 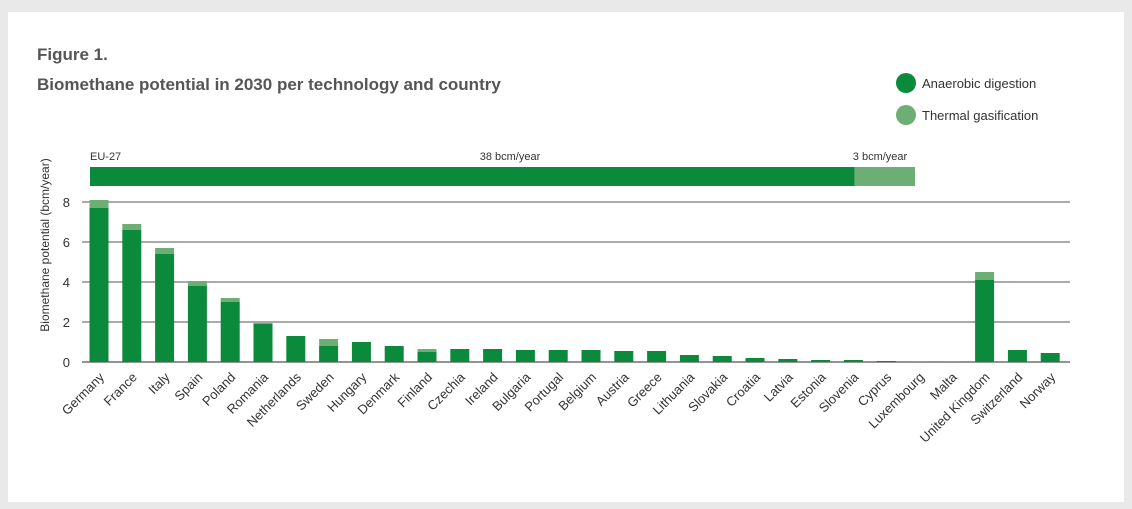 I want to click on x-tick-label: France, so click(x=120, y=389).